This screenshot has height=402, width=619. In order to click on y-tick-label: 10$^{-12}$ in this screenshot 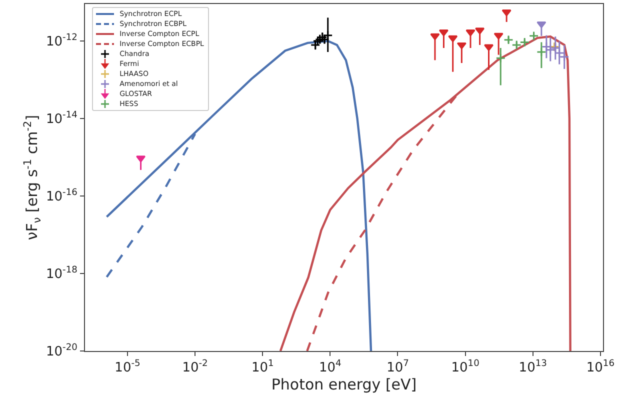, I will do `click(62, 41)`.